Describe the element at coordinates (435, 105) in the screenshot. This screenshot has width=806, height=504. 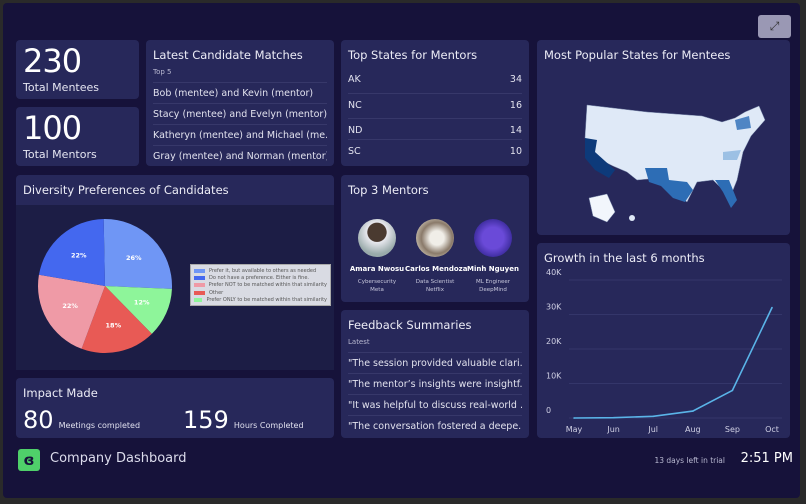
I see `state-row: NC 16` at that location.